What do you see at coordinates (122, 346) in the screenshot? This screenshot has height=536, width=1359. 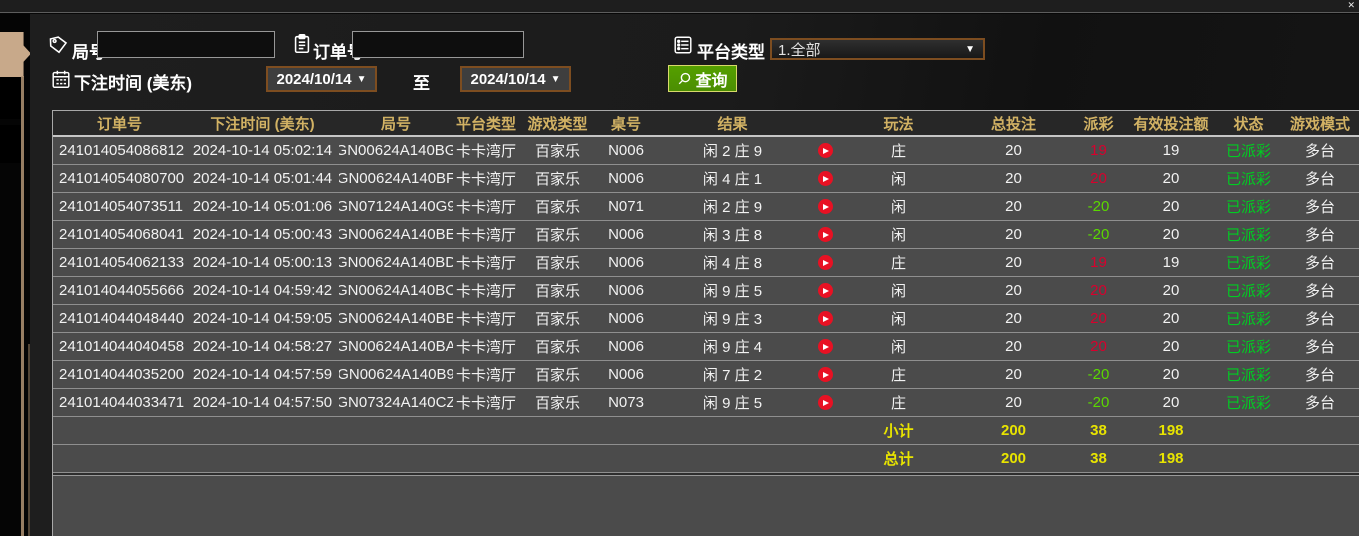 I see `cell-order-id: 241014044040458` at bounding box center [122, 346].